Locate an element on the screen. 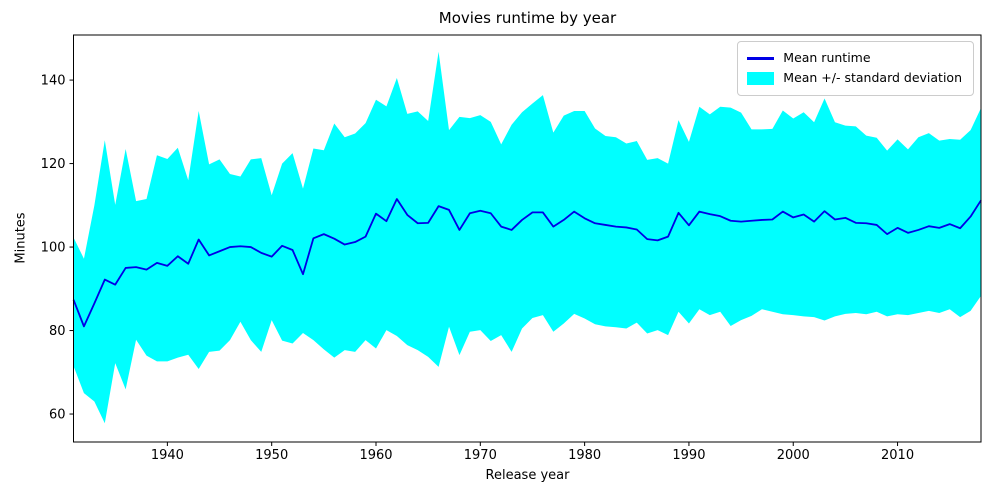  x-tick-label: 1940 is located at coordinates (167, 455).